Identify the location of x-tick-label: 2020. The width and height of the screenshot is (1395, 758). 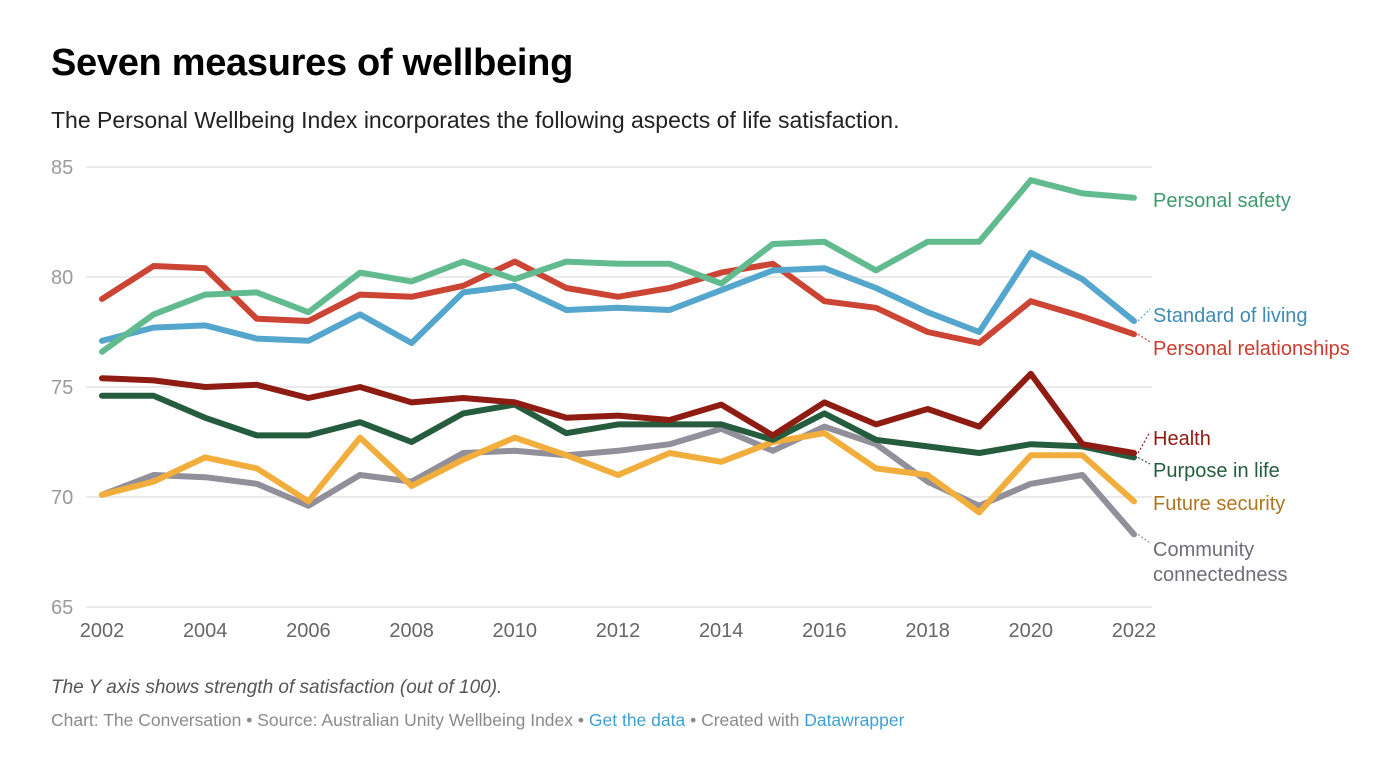
(1031, 631).